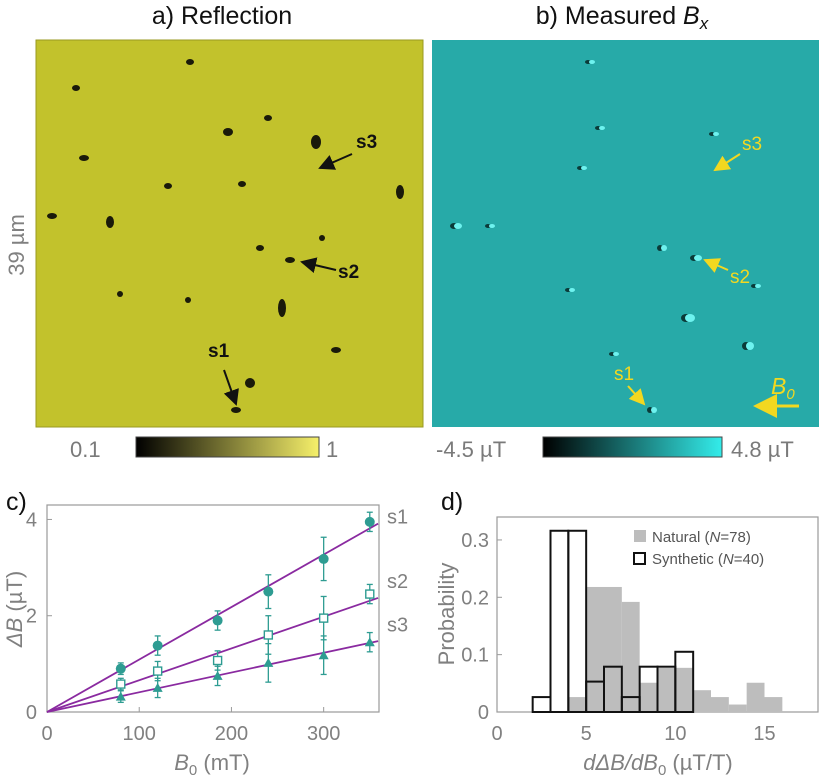  What do you see at coordinates (475, 541) in the screenshot?
I see `ytick-label-d: 0.3` at bounding box center [475, 541].